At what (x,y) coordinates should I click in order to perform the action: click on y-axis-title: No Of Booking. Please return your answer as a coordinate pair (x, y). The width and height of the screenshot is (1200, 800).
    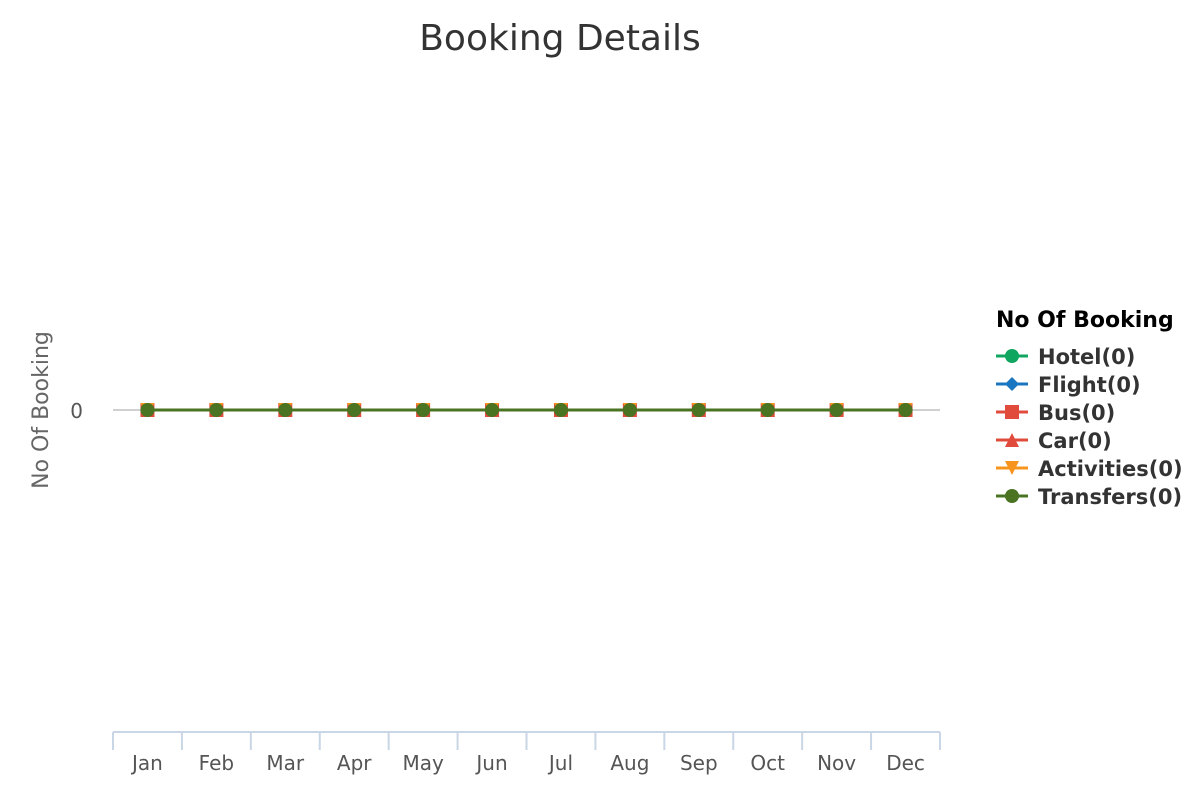
    Looking at the image, I should click on (41, 410).